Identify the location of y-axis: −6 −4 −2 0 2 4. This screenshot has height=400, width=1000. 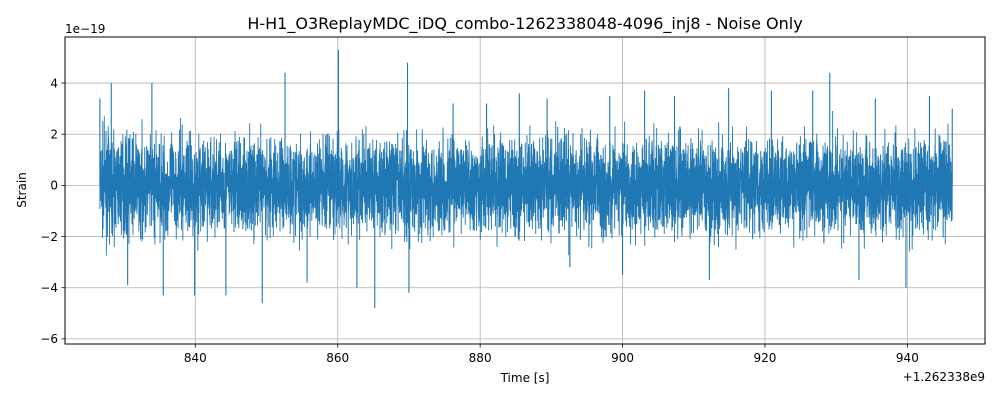
(52, 211).